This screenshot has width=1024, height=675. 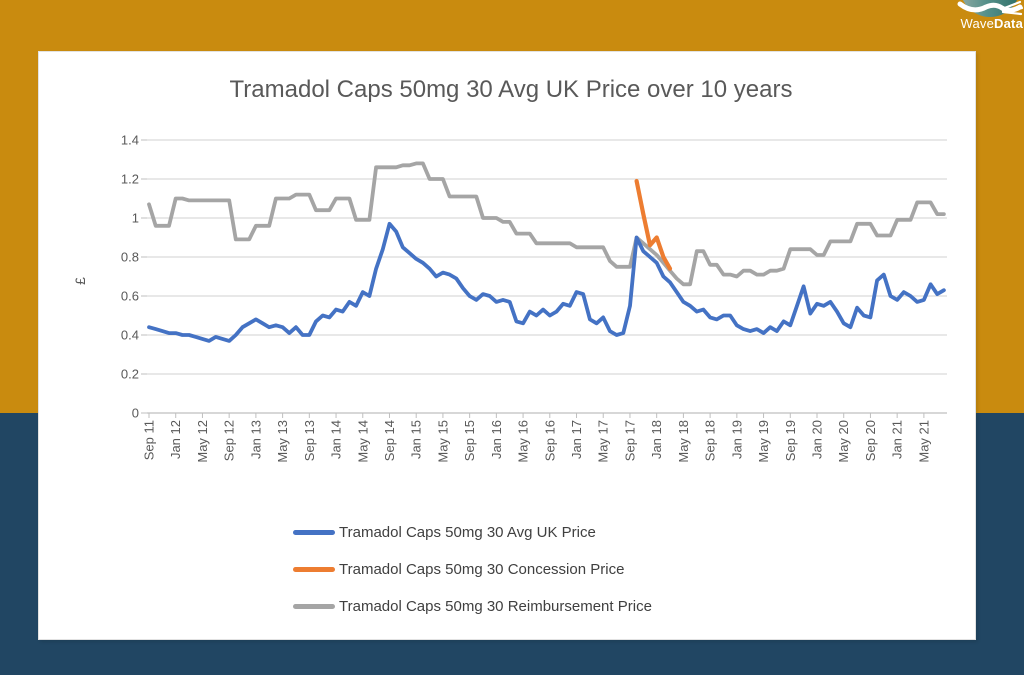 What do you see at coordinates (255, 439) in the screenshot?
I see `x-axis-tick-label: Jan 13` at bounding box center [255, 439].